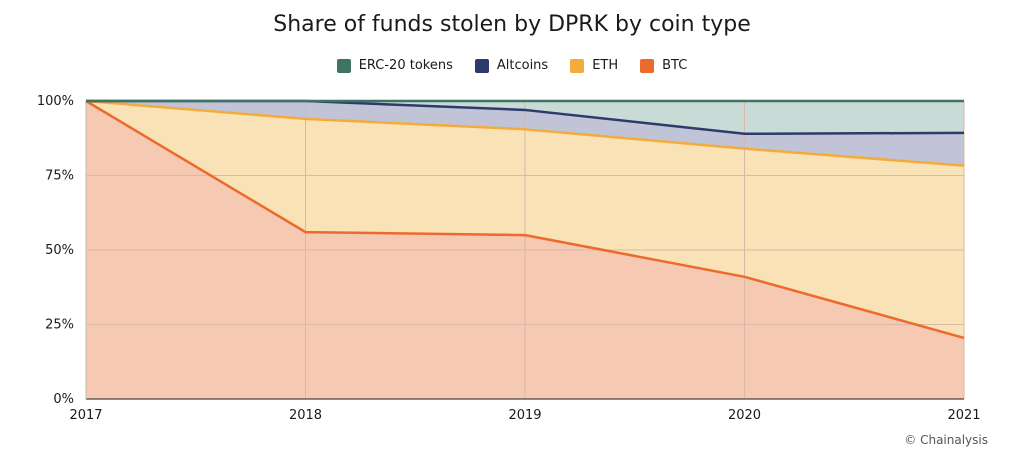 Image resolution: width=1024 pixels, height=469 pixels. I want to click on legend-label-erc20: ERC-20 tokens, so click(405, 65).